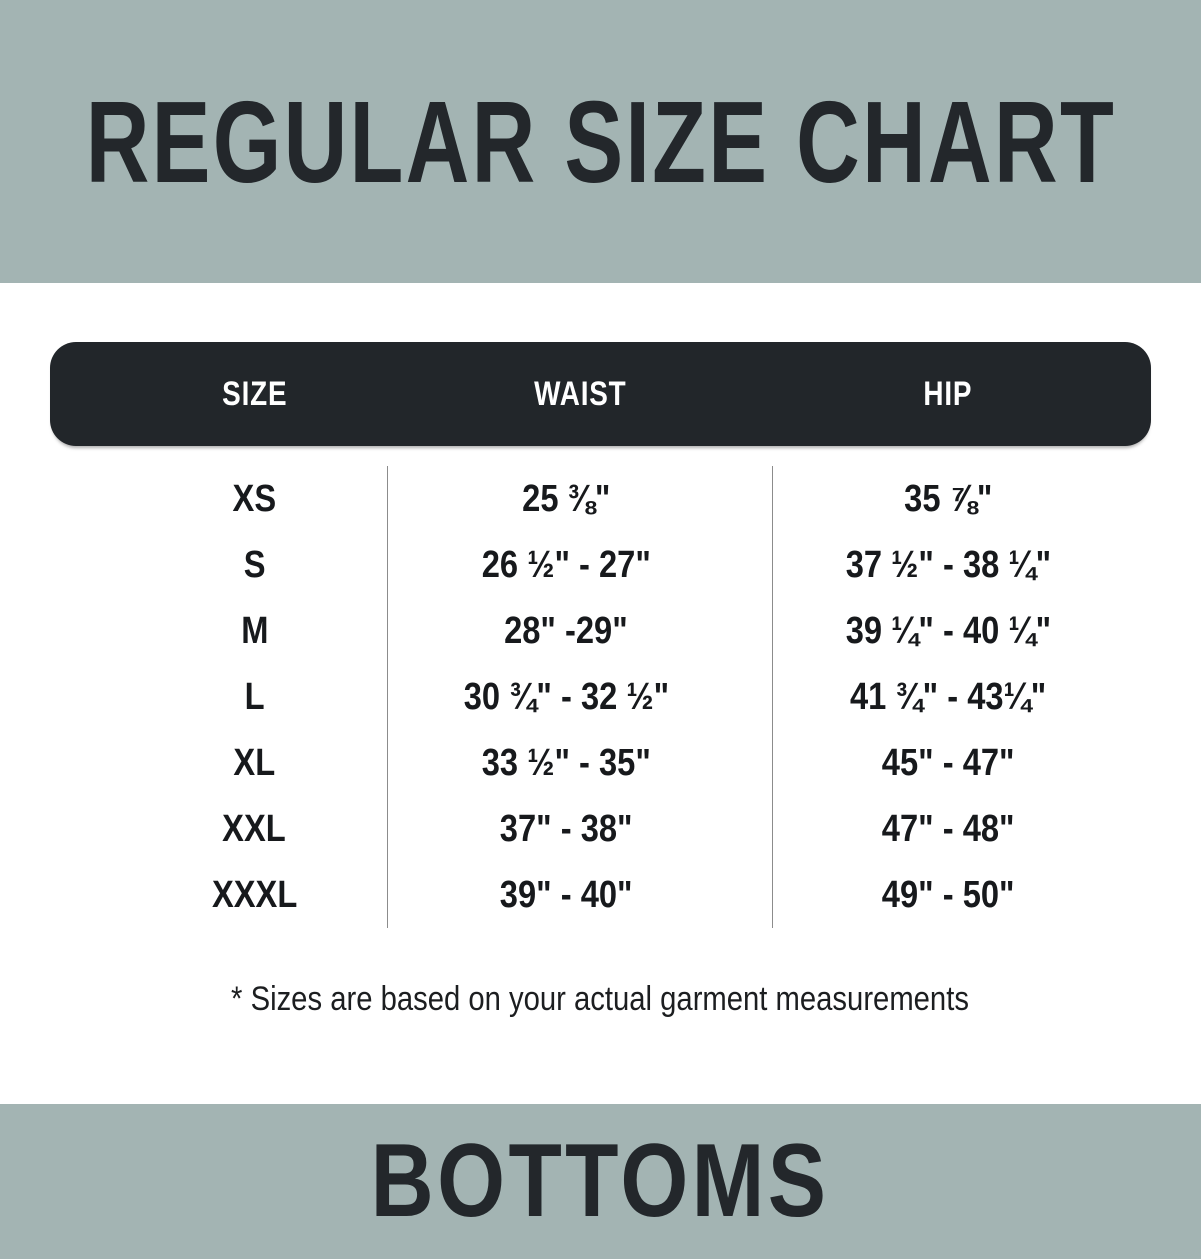 The image size is (1201, 1259). What do you see at coordinates (580, 565) in the screenshot?
I see `waist-value: 26 ½" - 27"` at bounding box center [580, 565].